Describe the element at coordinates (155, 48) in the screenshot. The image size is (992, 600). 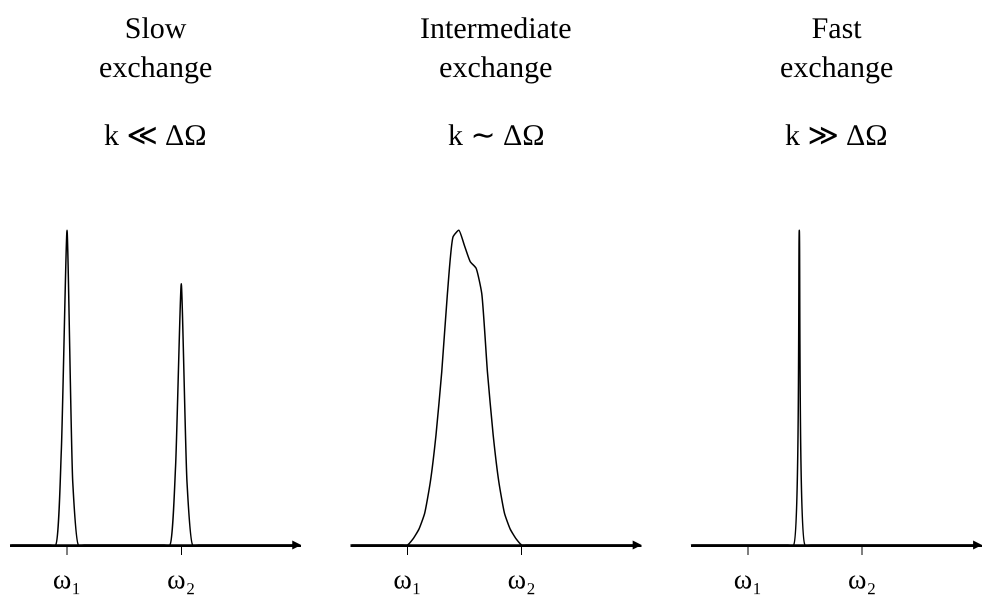
I see `chart-title: Slow exchange` at that location.